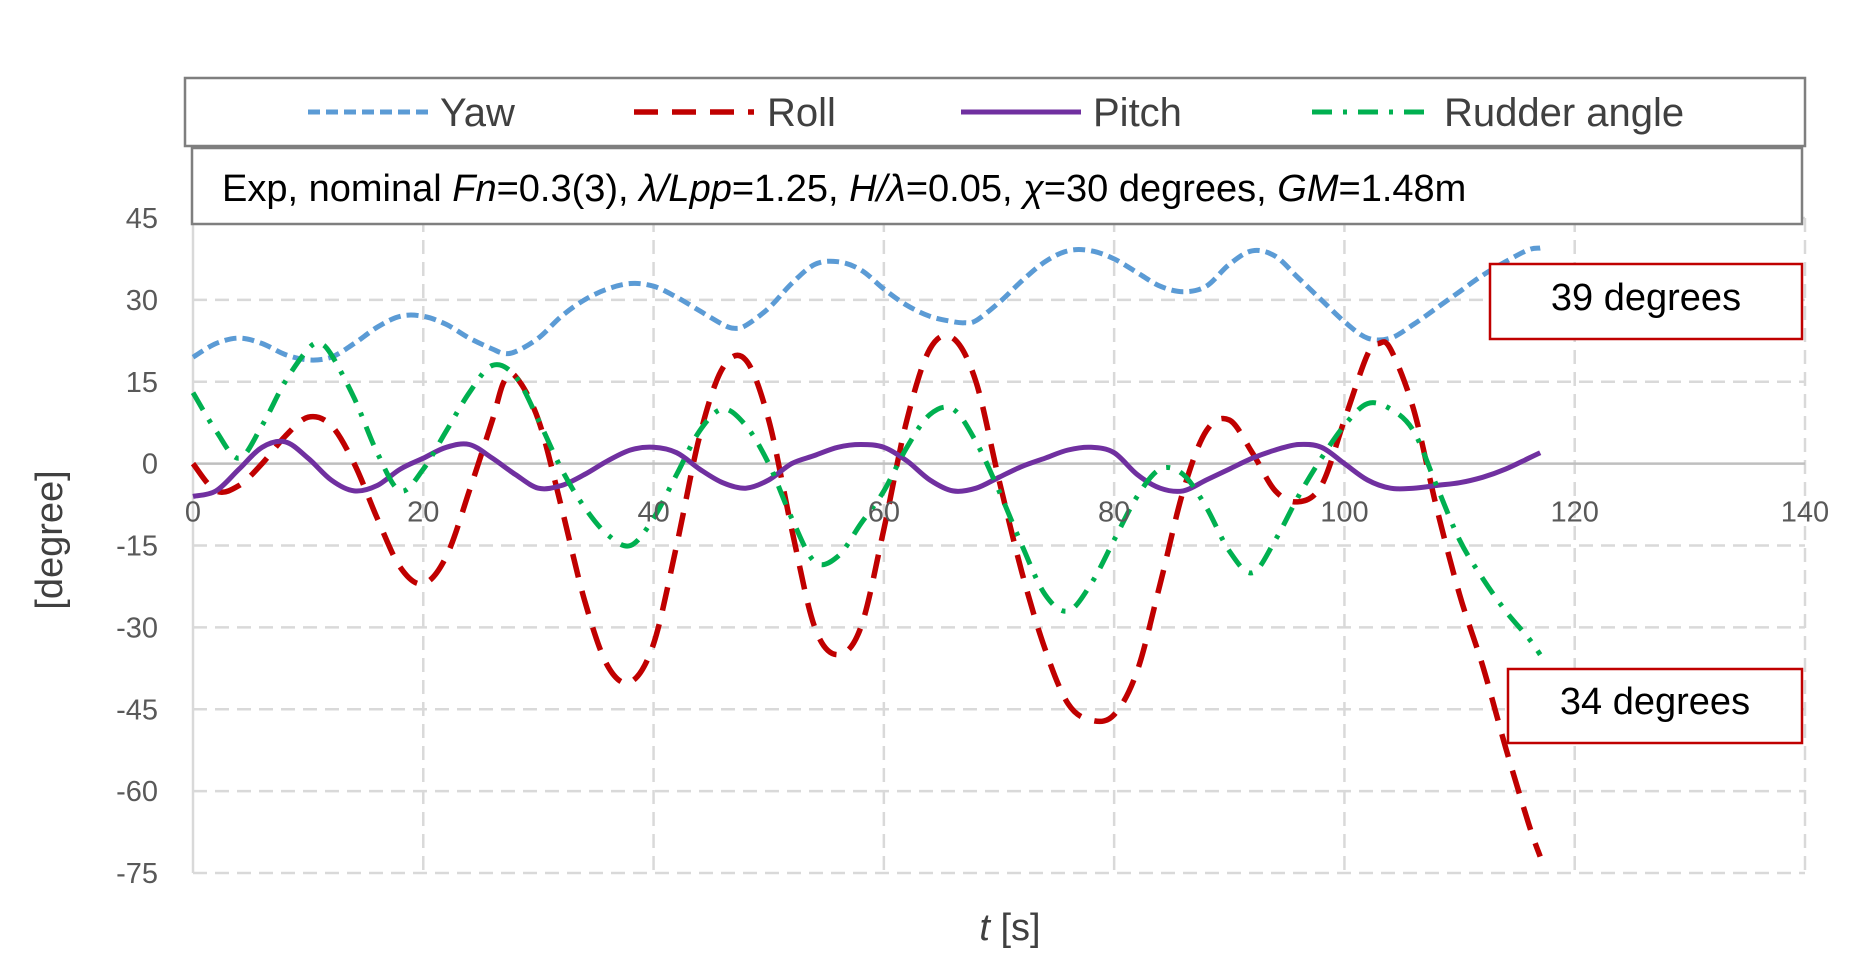 The width and height of the screenshot is (1865, 979). I want to click on x-tick-label: 100, so click(1344, 513).